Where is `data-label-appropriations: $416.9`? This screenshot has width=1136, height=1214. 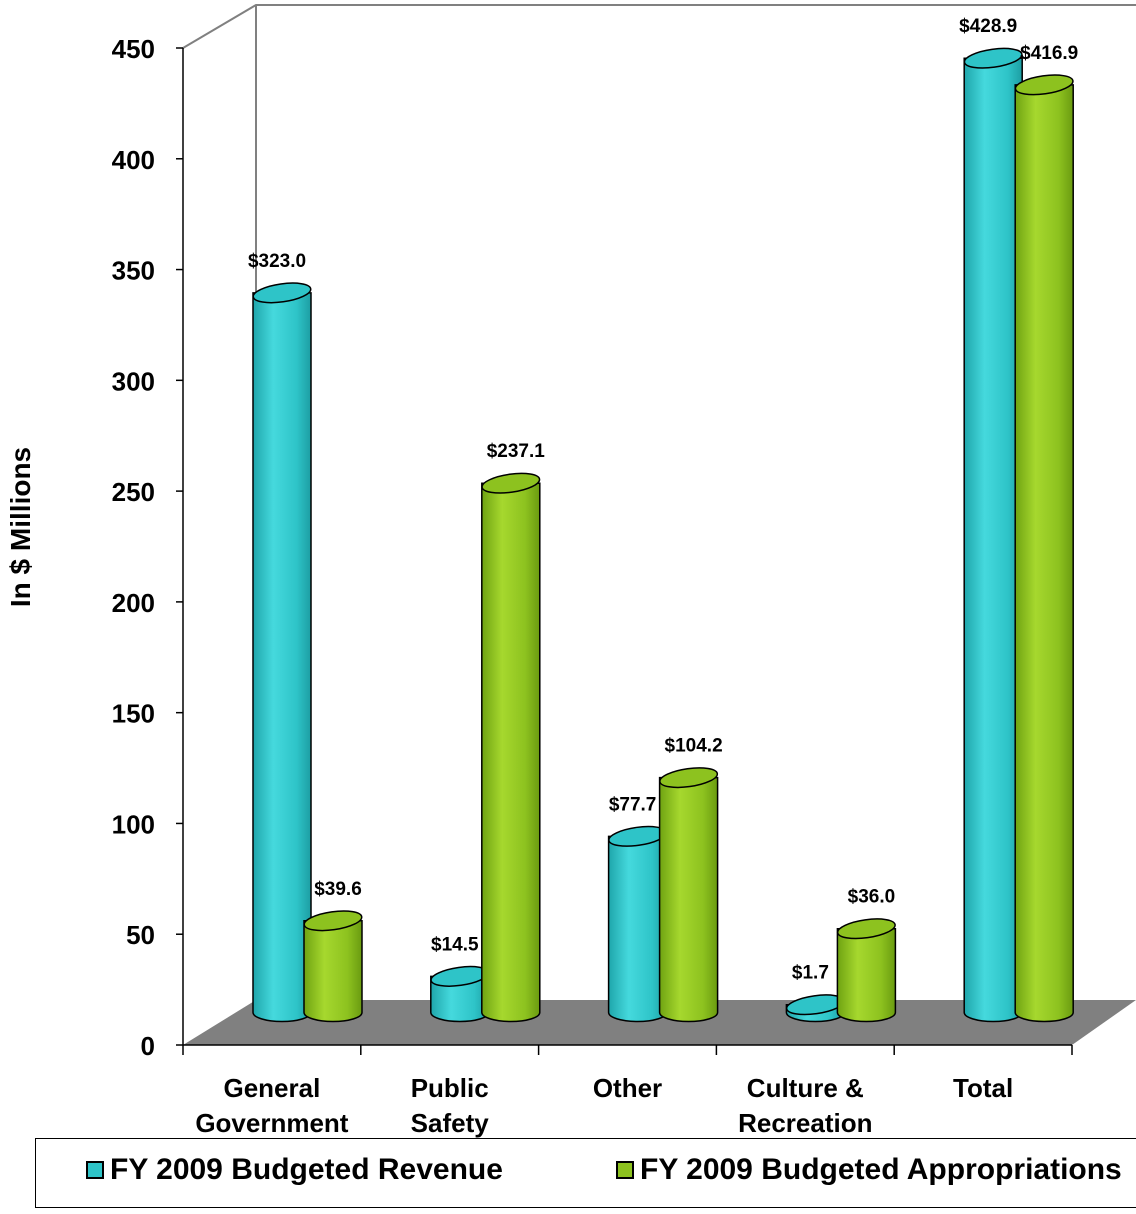
data-label-appropriations: $416.9 is located at coordinates (1049, 53).